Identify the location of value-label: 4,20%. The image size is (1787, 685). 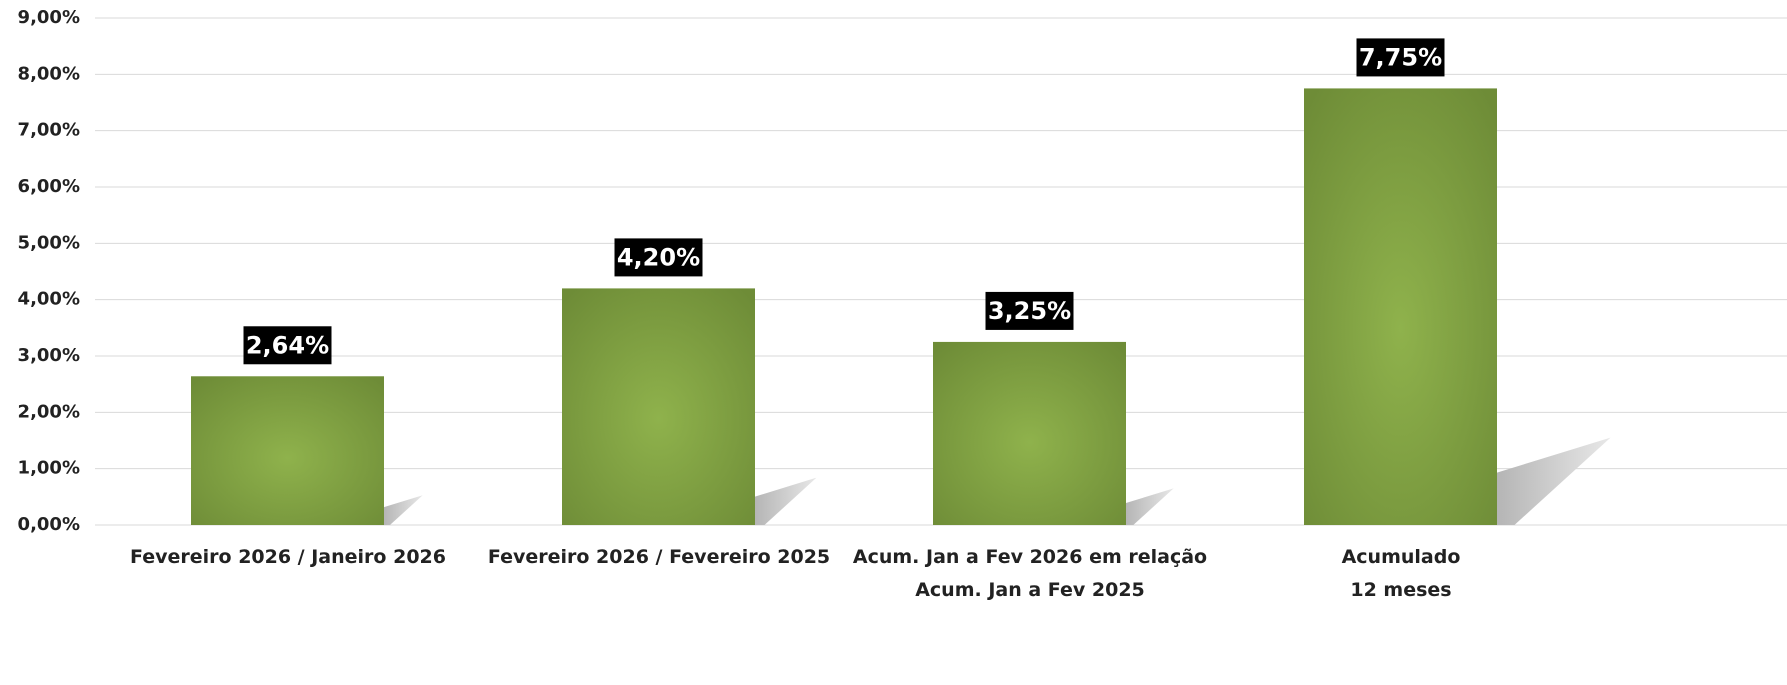
(658, 257).